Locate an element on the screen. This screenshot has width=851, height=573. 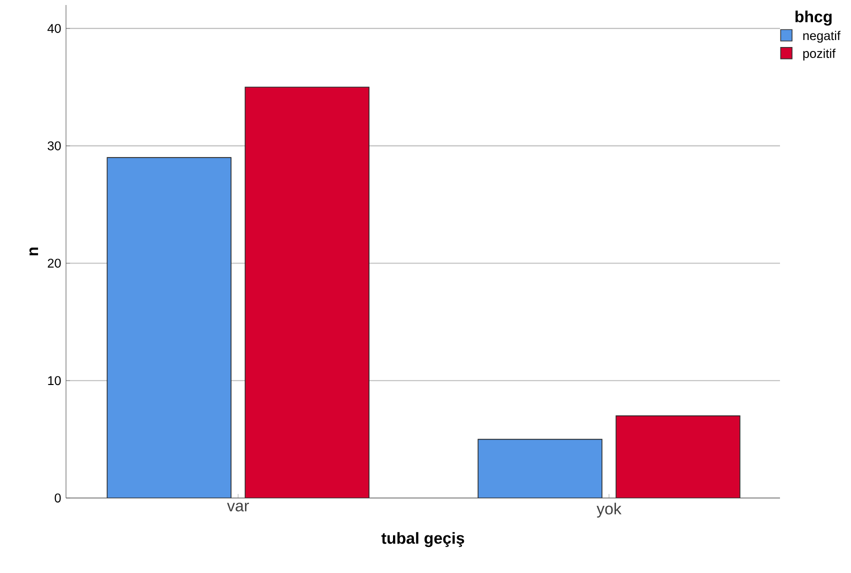
y-tick-label: 40 is located at coordinates (54, 28).